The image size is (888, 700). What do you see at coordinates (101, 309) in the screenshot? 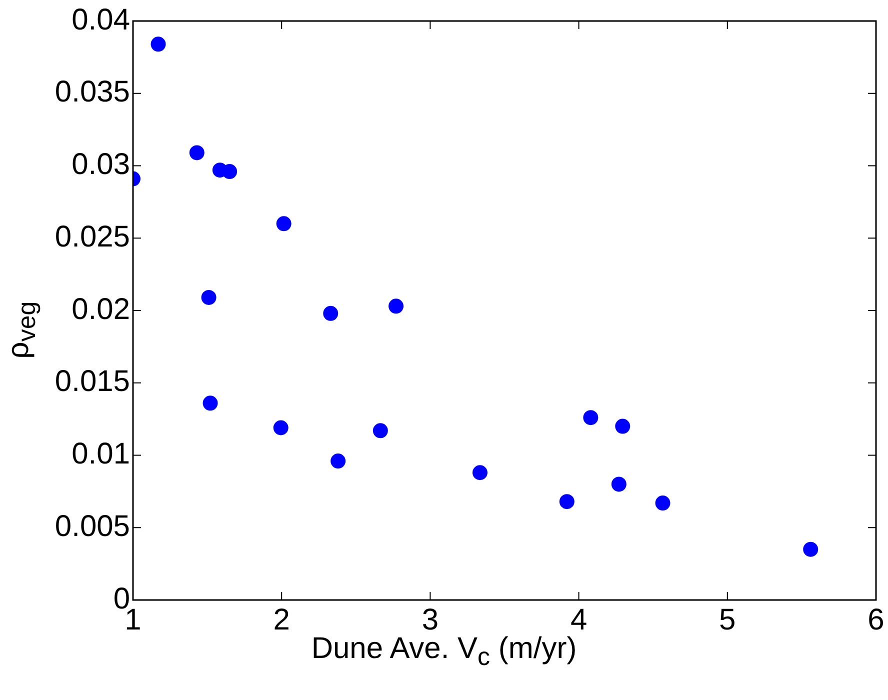
I see `y-tick-label: 0.02` at bounding box center [101, 309].